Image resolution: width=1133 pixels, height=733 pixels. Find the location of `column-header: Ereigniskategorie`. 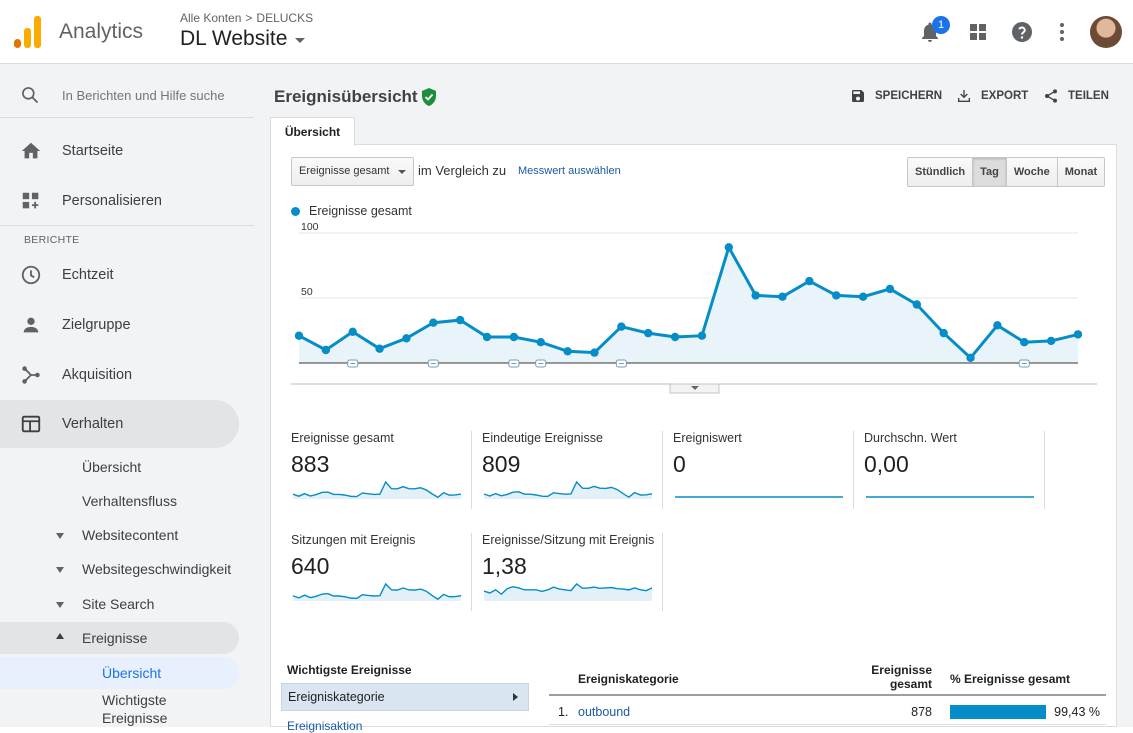

column-header: Ereigniskategorie is located at coordinates (628, 679).